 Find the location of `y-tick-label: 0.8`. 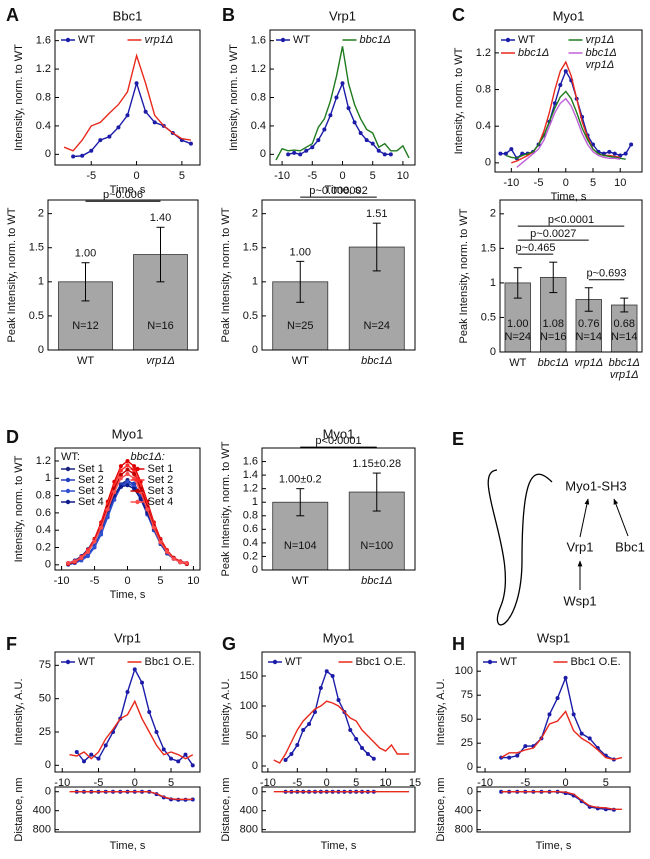

y-tick-label: 0.8 is located at coordinates (43, 495).